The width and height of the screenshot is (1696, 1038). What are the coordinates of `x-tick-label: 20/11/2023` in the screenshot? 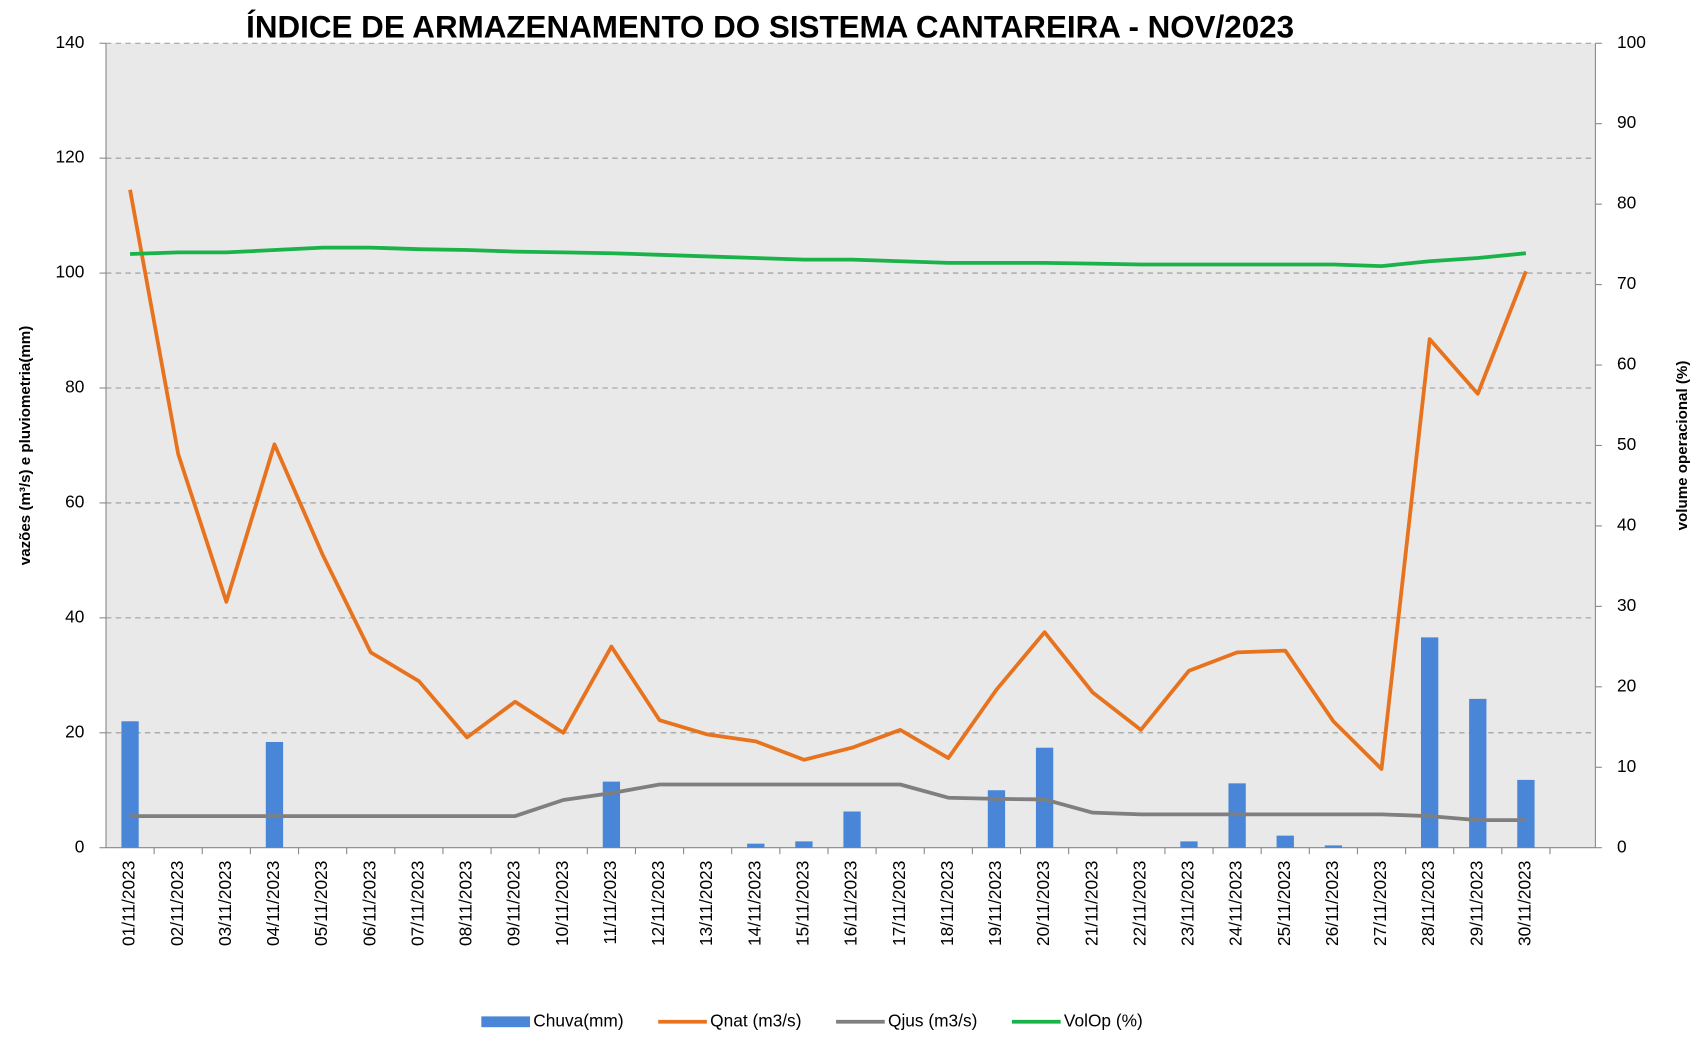 It's located at (1043, 903).